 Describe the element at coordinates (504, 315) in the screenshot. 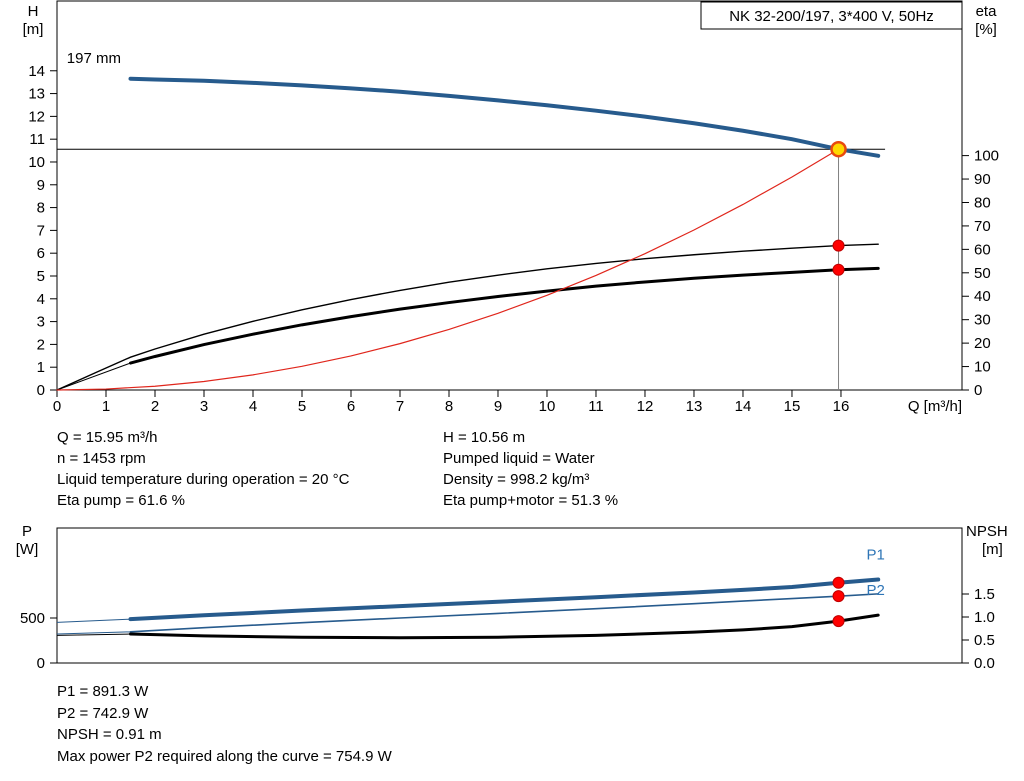

I see `eta-pump-motor-curve` at that location.